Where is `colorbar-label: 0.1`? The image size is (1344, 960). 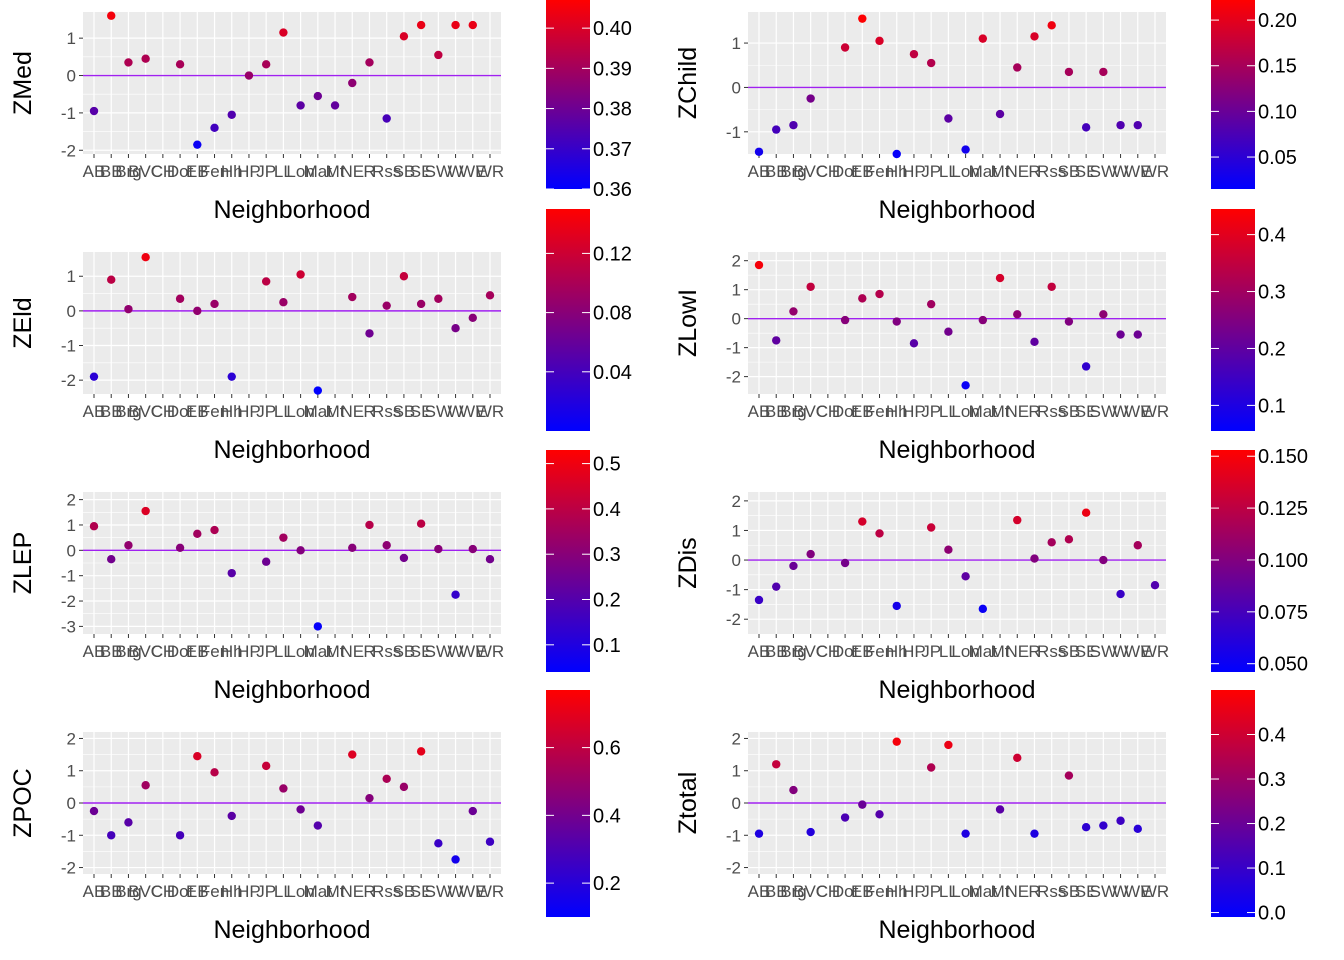 colorbar-label: 0.1 is located at coordinates (1272, 406).